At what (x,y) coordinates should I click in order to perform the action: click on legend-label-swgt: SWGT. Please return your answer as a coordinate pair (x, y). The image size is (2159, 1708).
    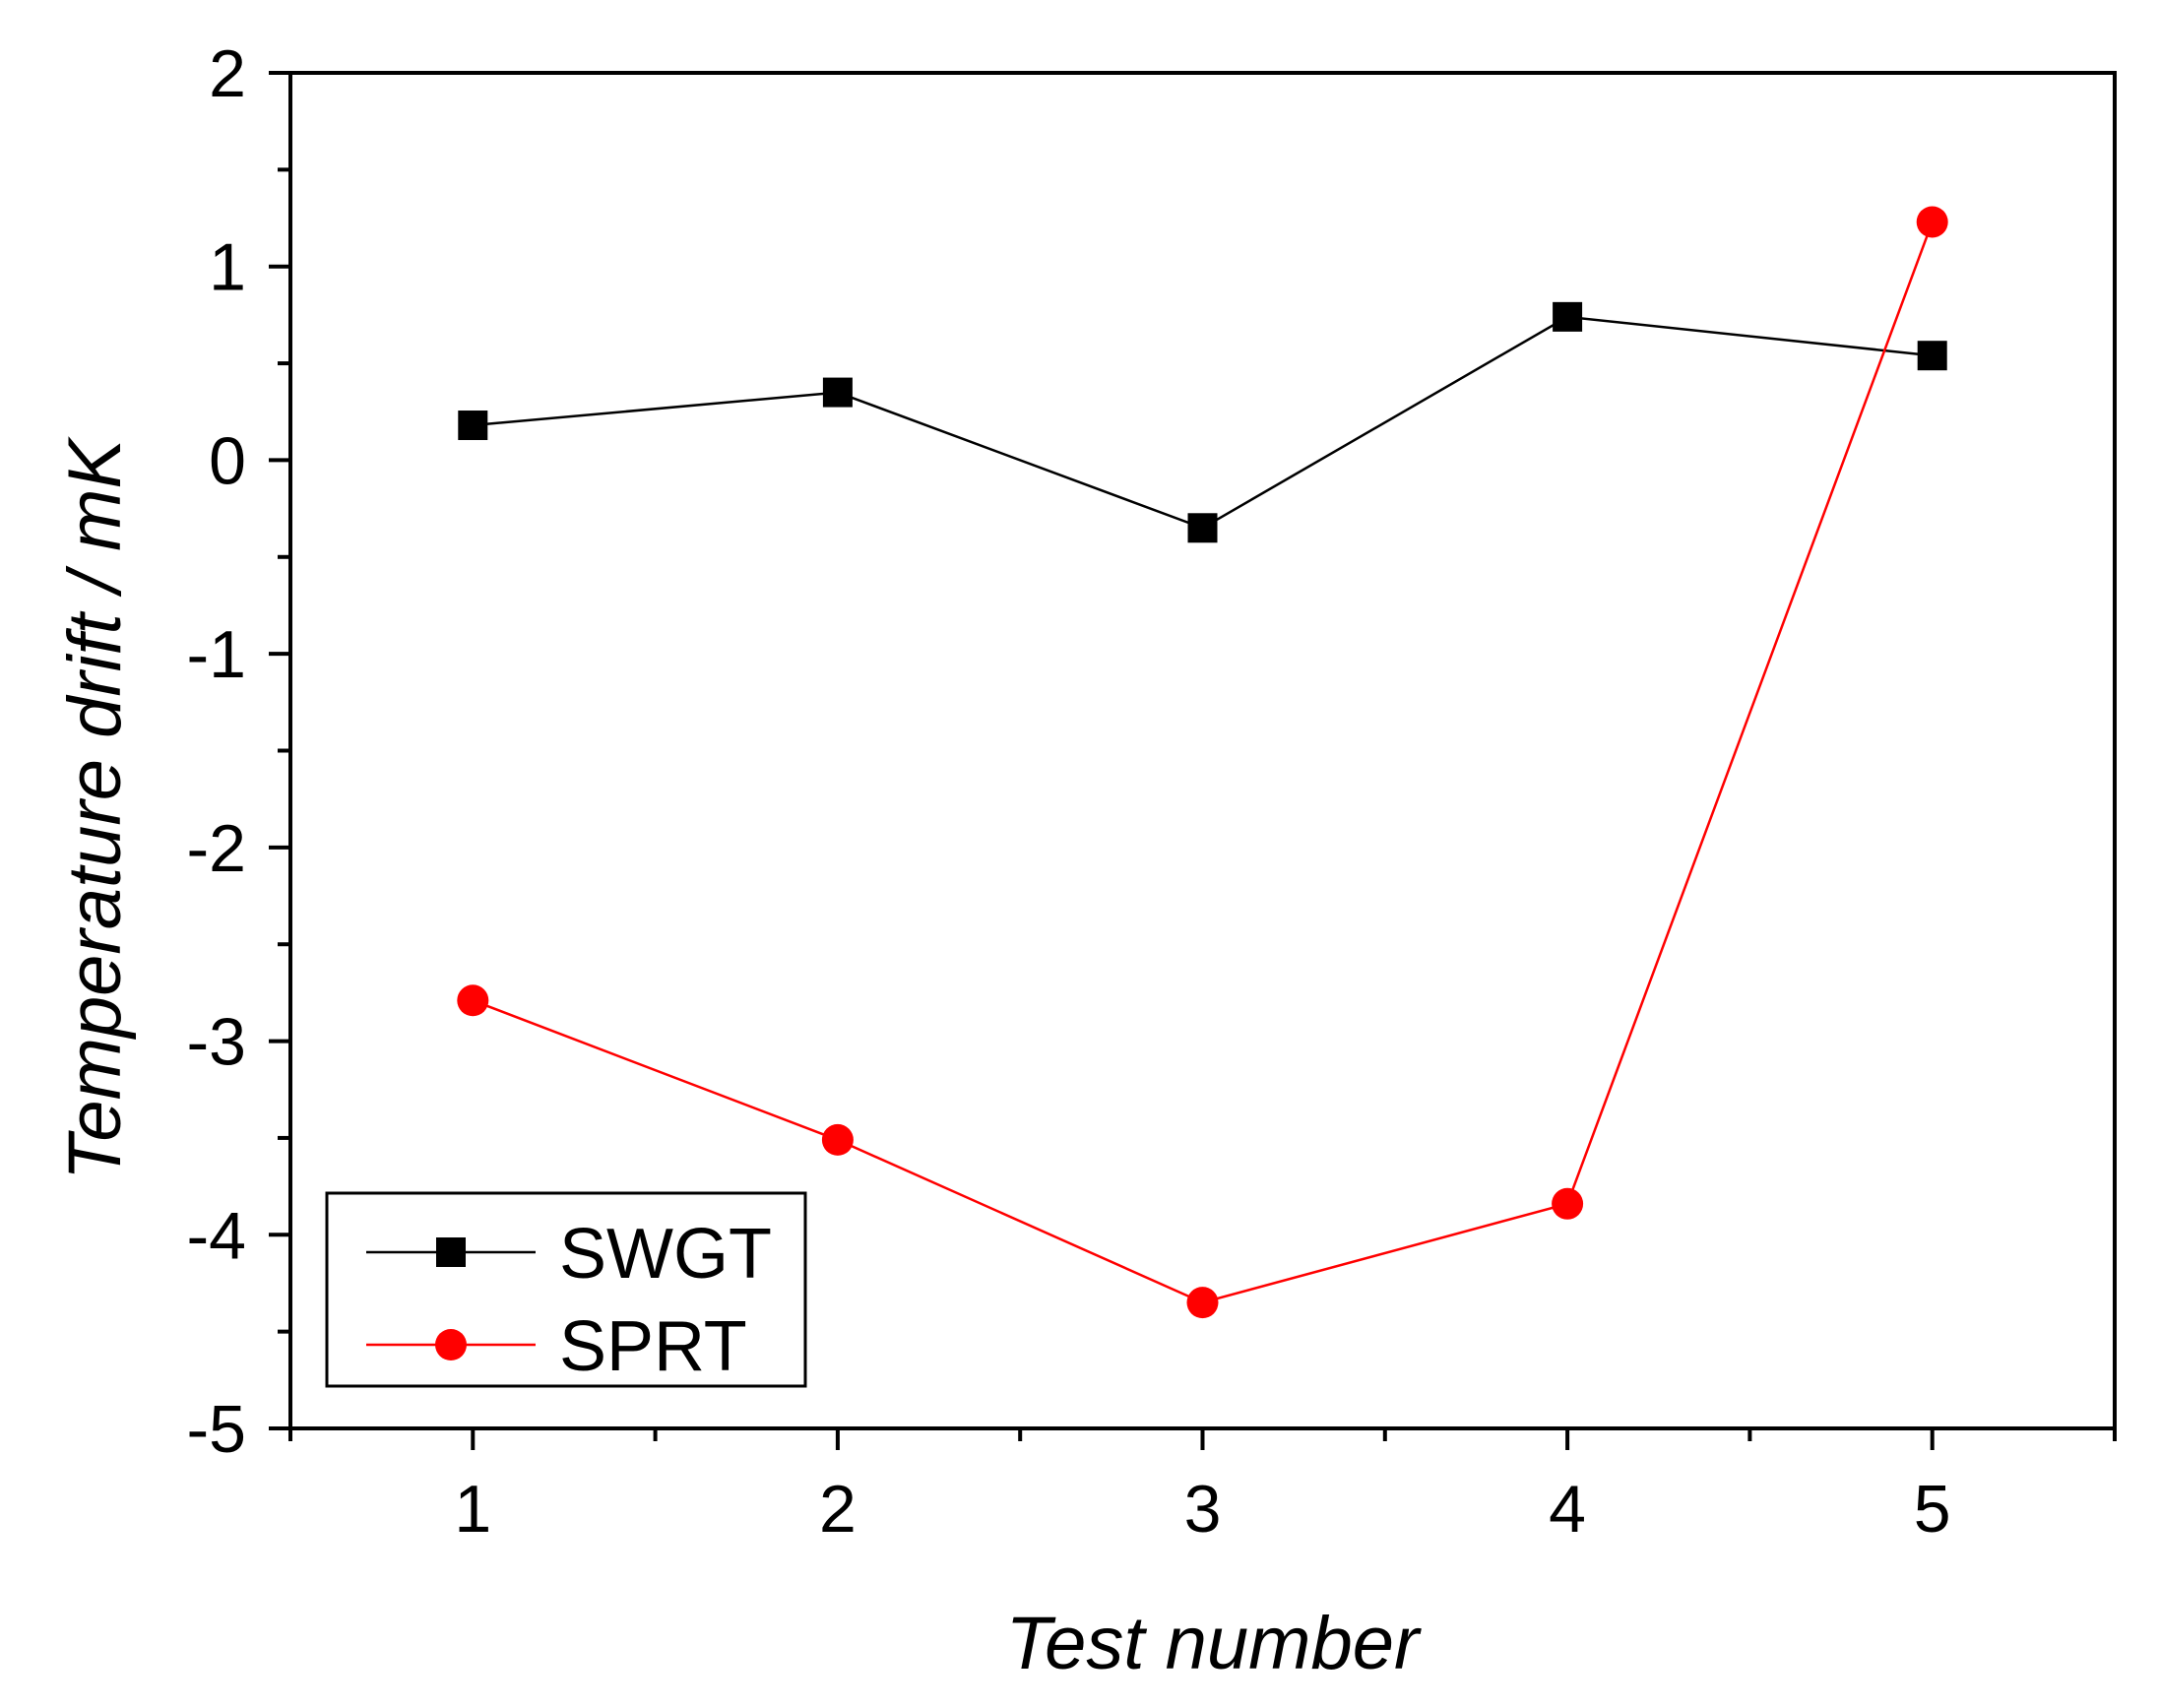
    Looking at the image, I should click on (665, 1254).